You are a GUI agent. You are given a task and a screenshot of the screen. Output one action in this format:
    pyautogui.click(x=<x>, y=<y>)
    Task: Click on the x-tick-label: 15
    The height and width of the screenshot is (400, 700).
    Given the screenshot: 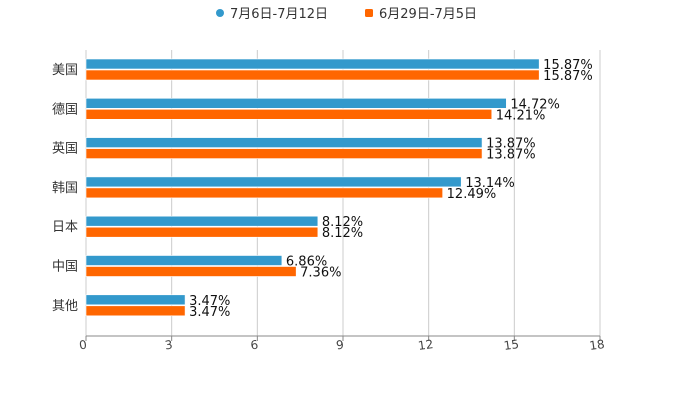 What is the action you would take?
    pyautogui.click(x=511, y=345)
    